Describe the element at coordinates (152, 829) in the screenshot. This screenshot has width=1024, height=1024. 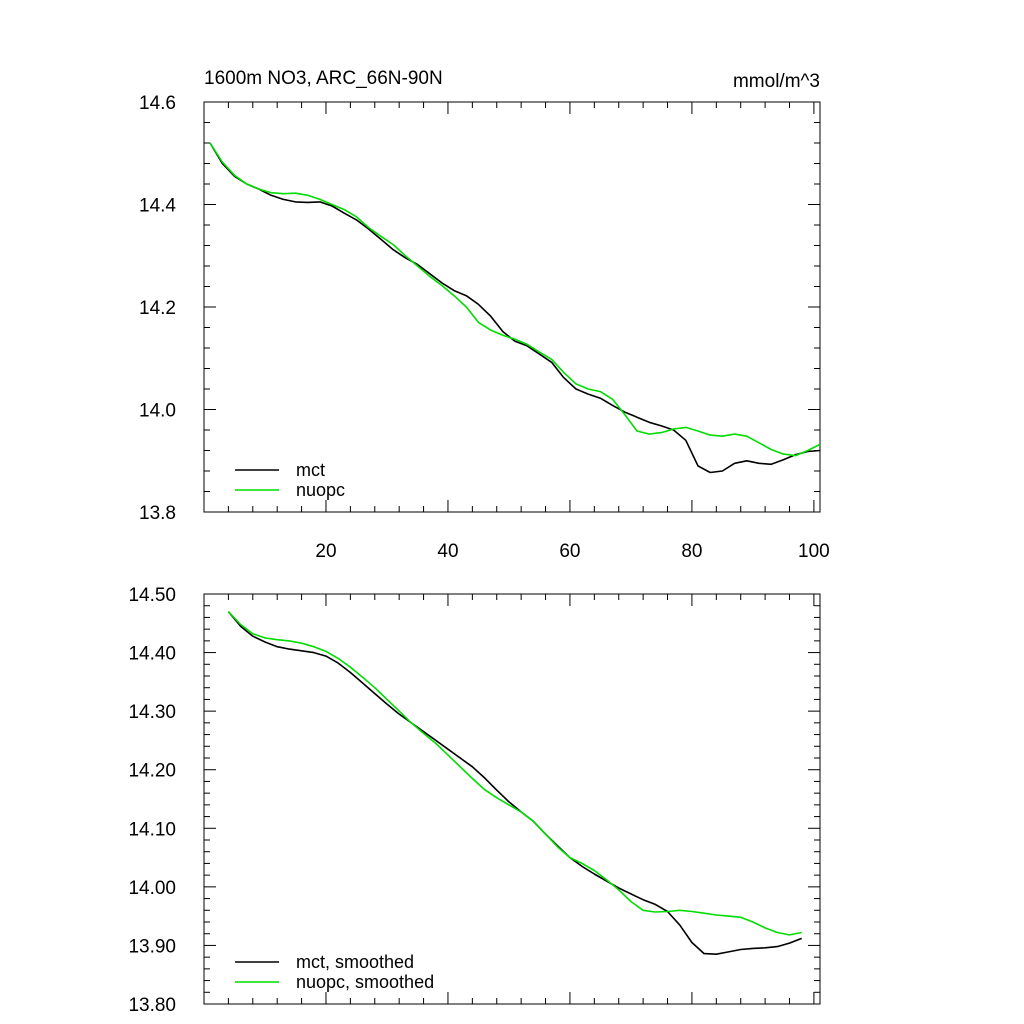
I see `y-tick-label: 14.10` at that location.